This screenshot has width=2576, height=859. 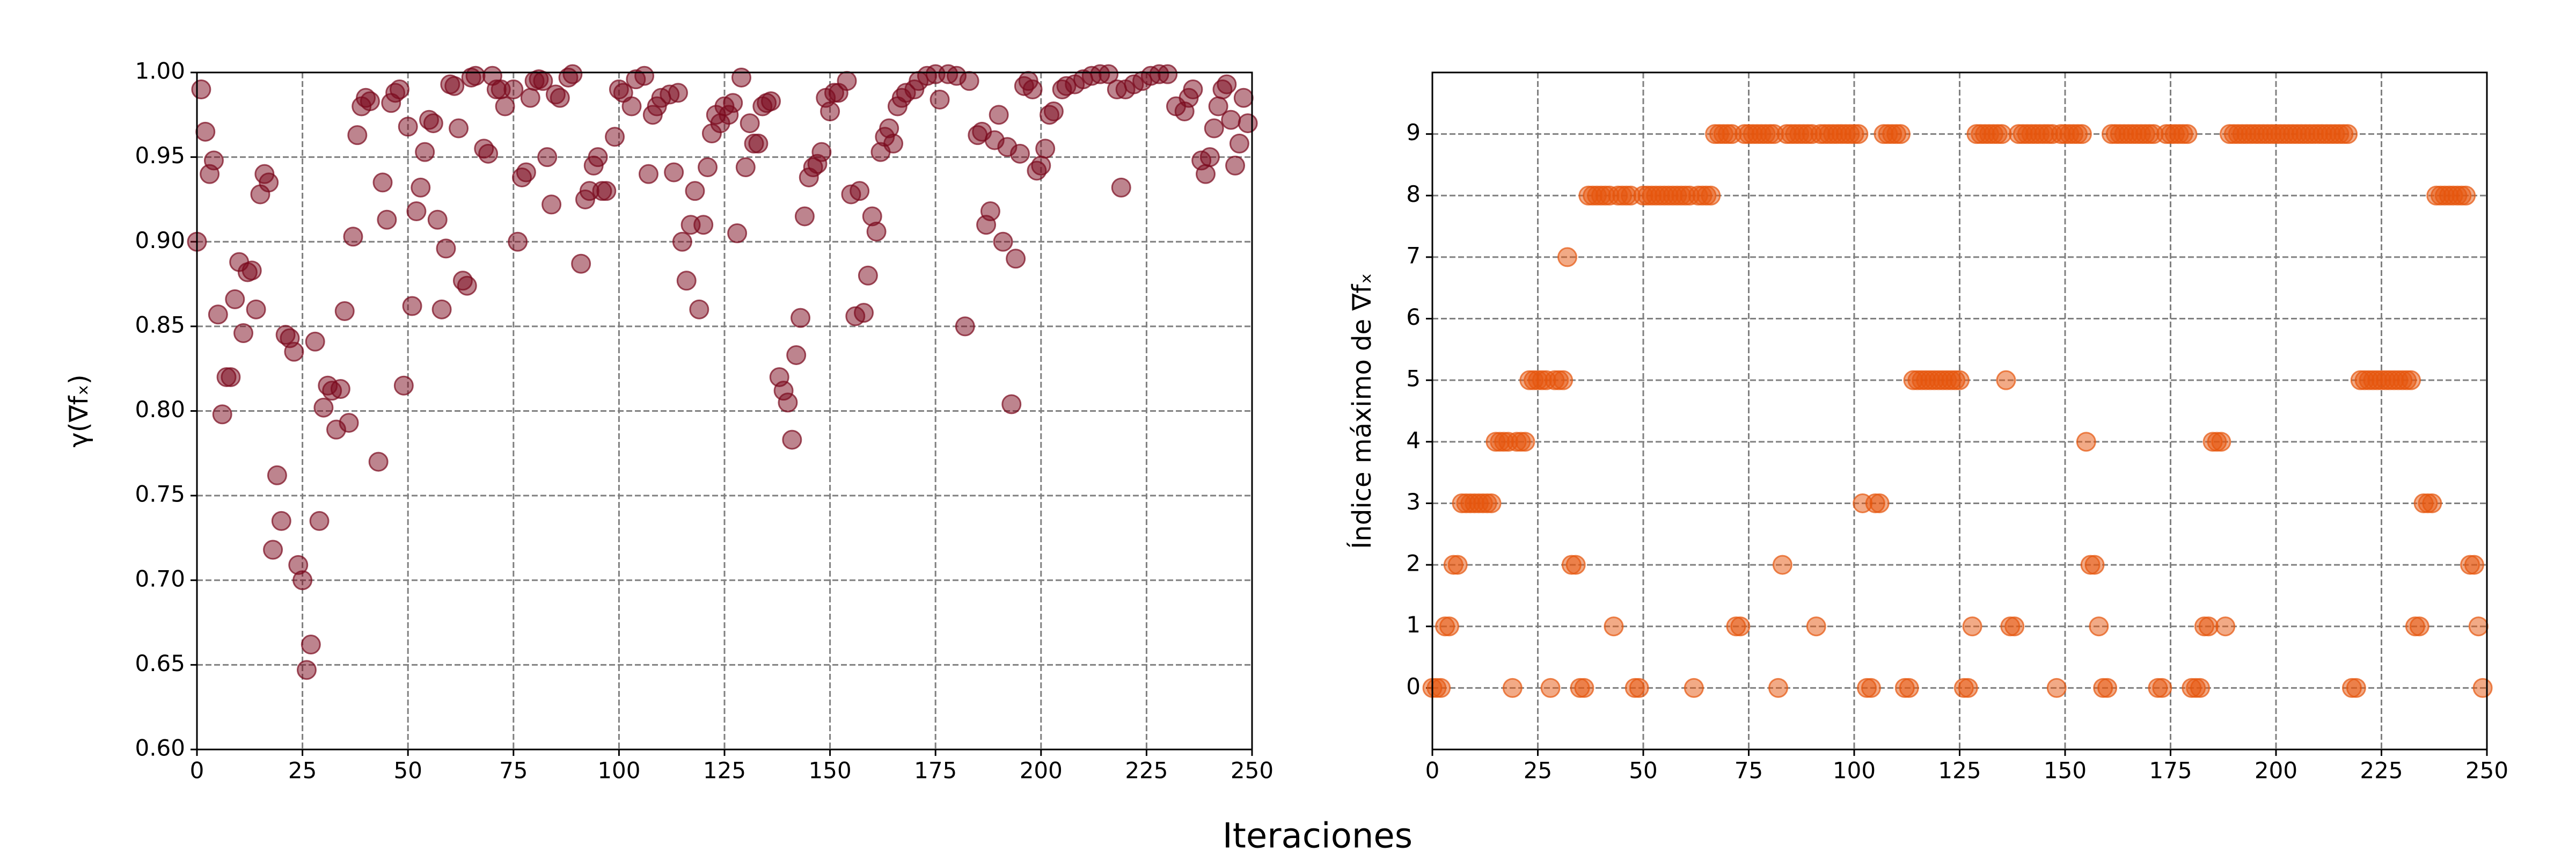 I want to click on y-axis-label: Índice máximo de ∇fₓ, so click(x=1361, y=411).